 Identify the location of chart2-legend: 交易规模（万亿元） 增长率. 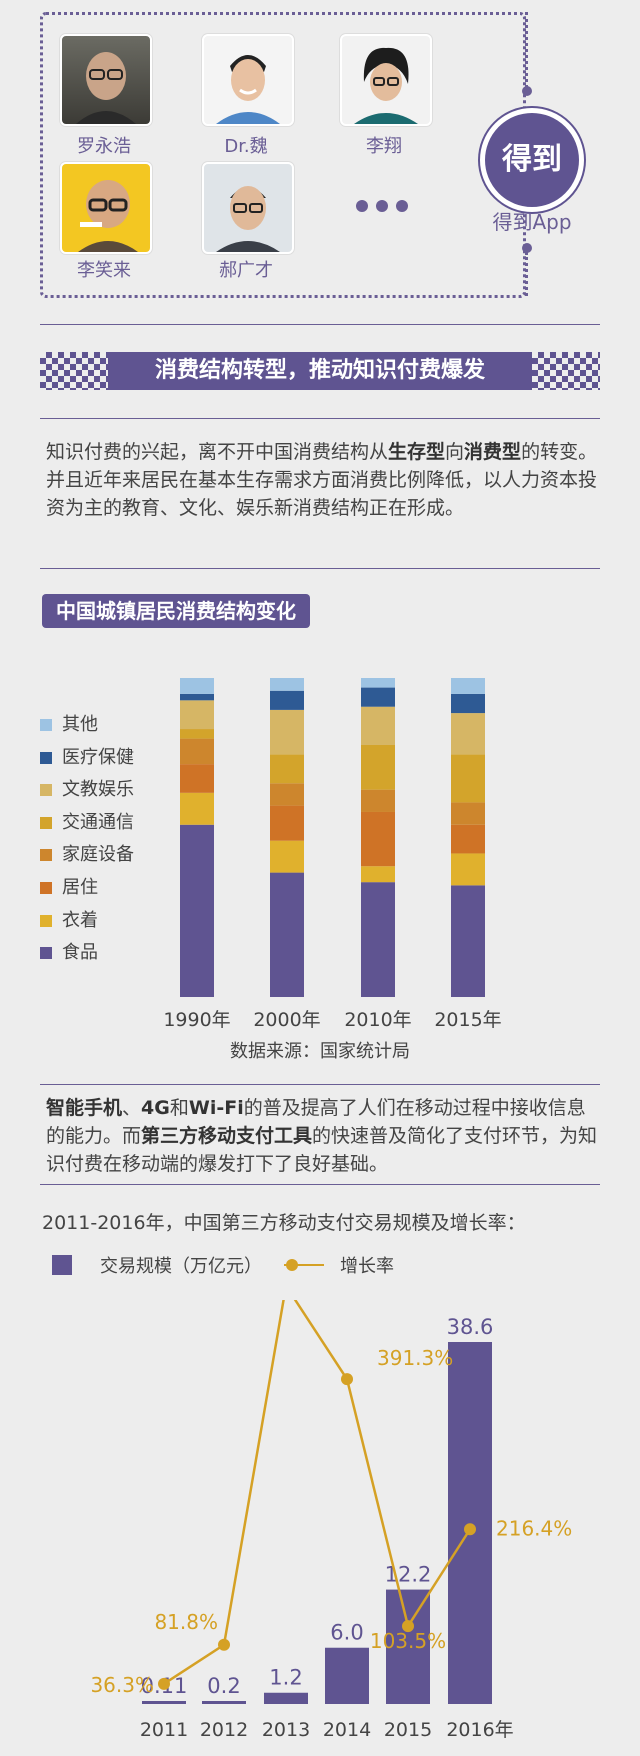
(252, 1265).